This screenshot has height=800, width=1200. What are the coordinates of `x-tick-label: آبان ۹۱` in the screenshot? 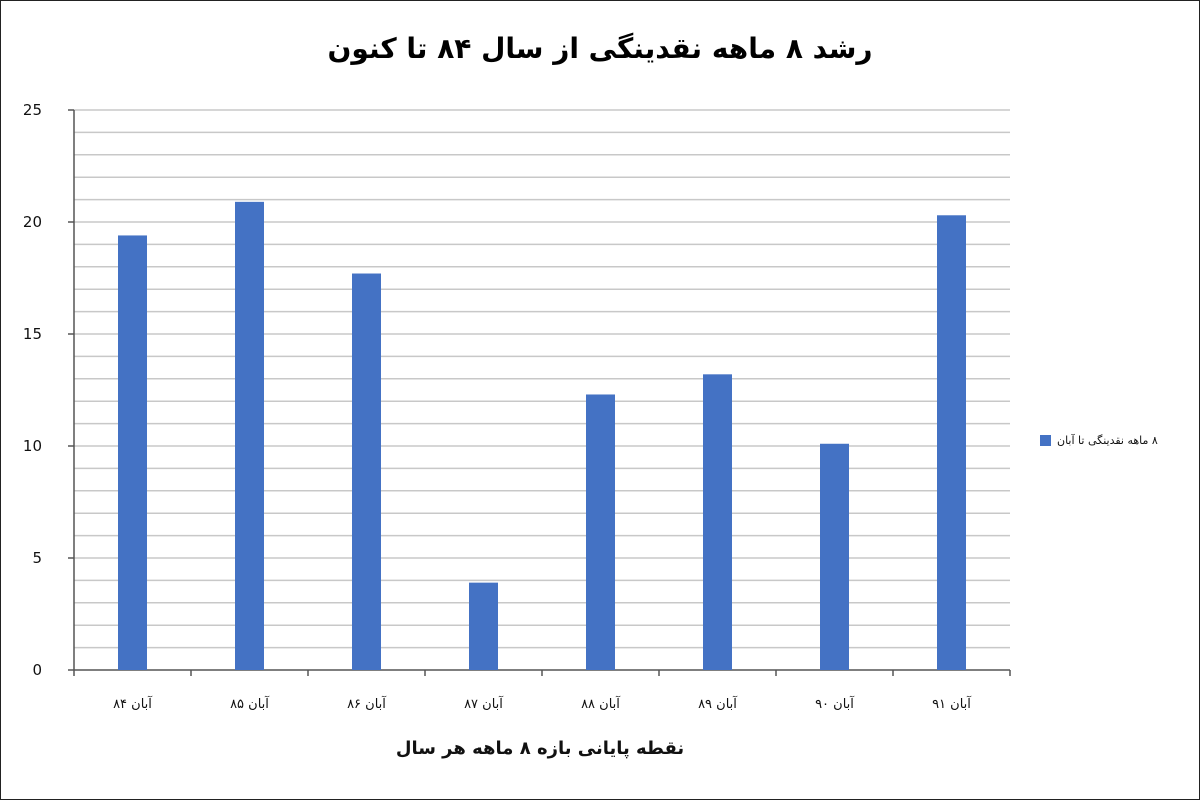 It's located at (952, 703).